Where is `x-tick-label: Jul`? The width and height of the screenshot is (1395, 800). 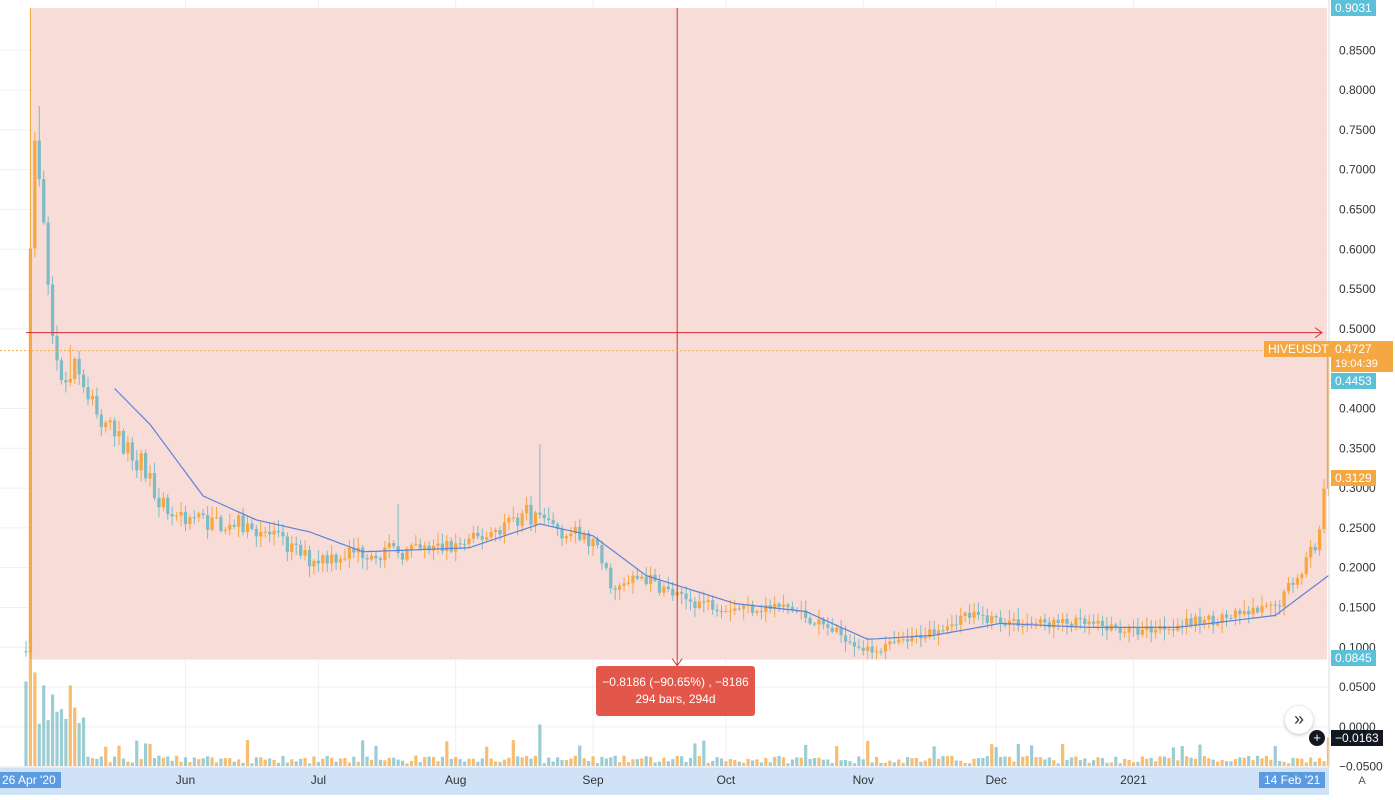
x-tick-label: Jul is located at coordinates (318, 780).